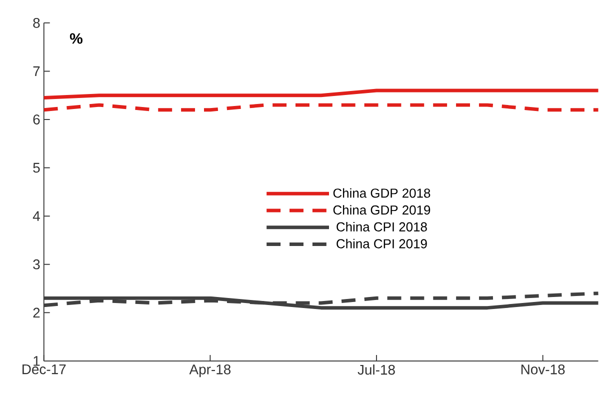  Describe the element at coordinates (36, 119) in the screenshot. I see `y-tick-label: 6` at that location.